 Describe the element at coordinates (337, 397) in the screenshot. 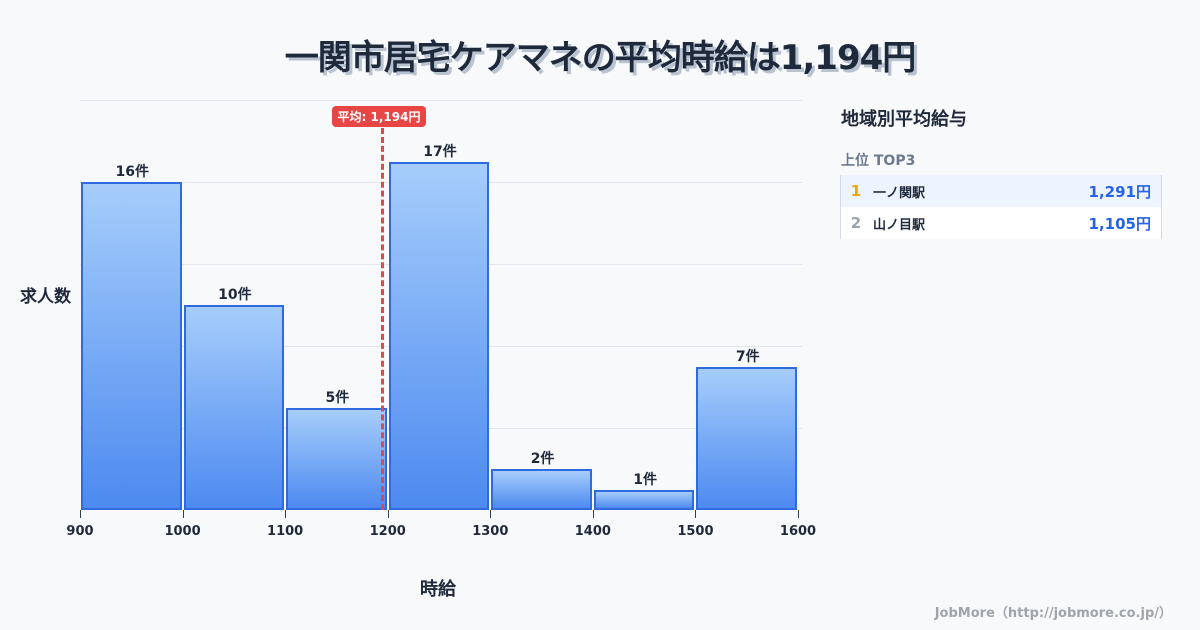

I see `bar-value-label: 5件` at that location.